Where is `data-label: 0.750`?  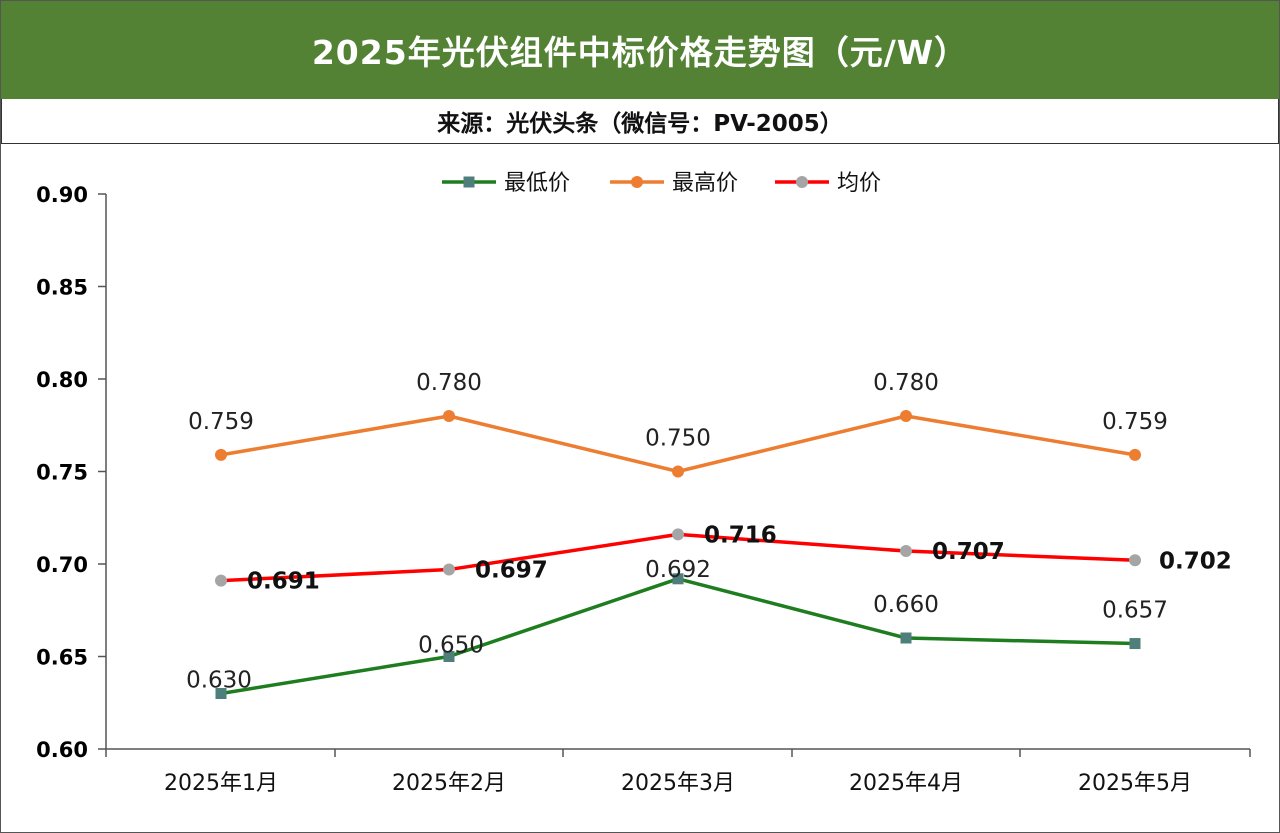
data-label: 0.750 is located at coordinates (678, 439).